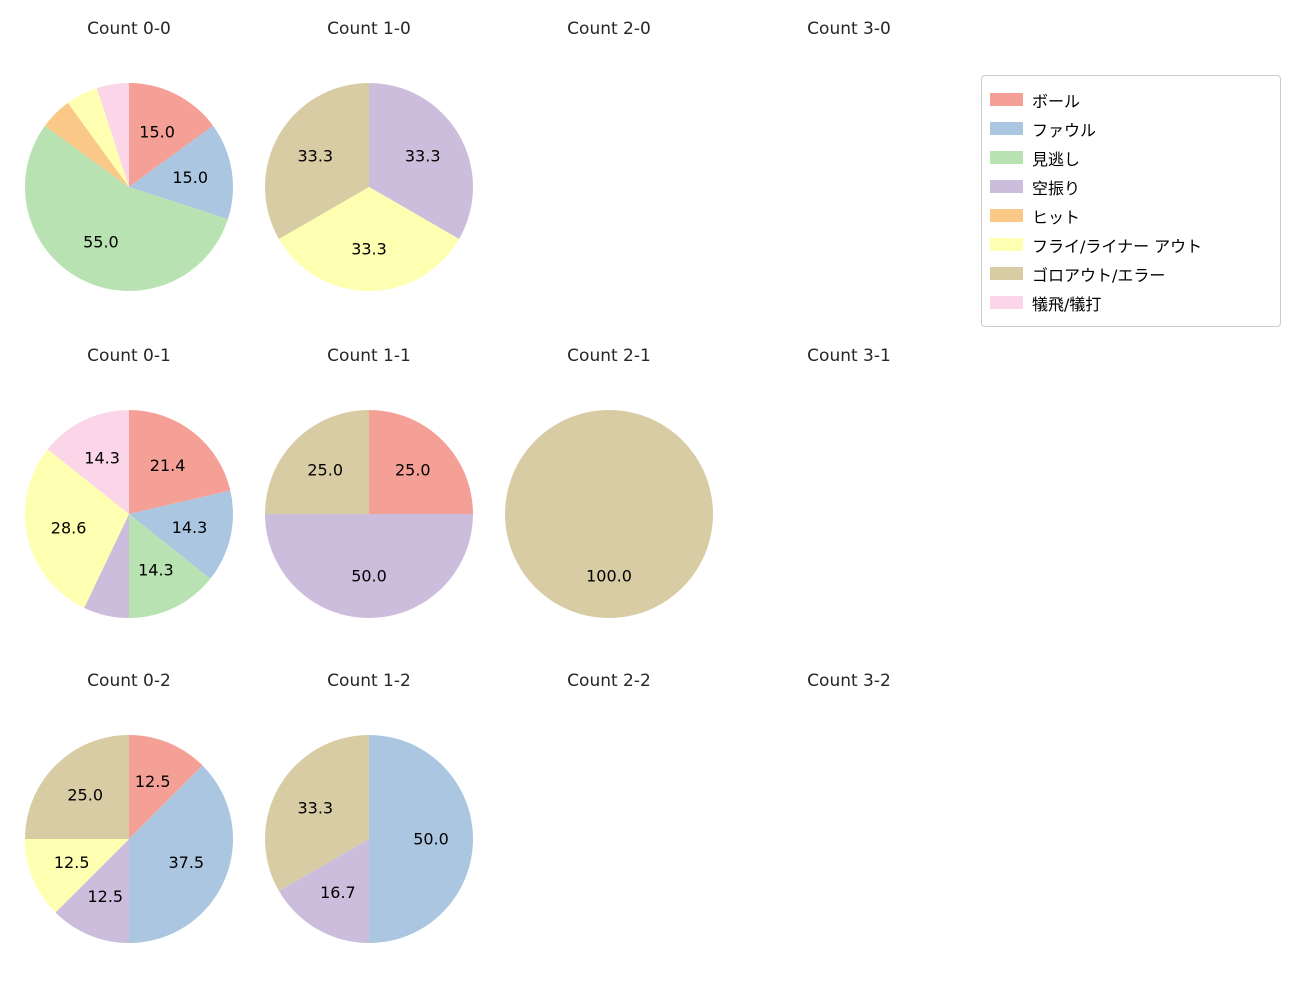  I want to click on pie-percentage-label: 55.0, so click(101, 242).